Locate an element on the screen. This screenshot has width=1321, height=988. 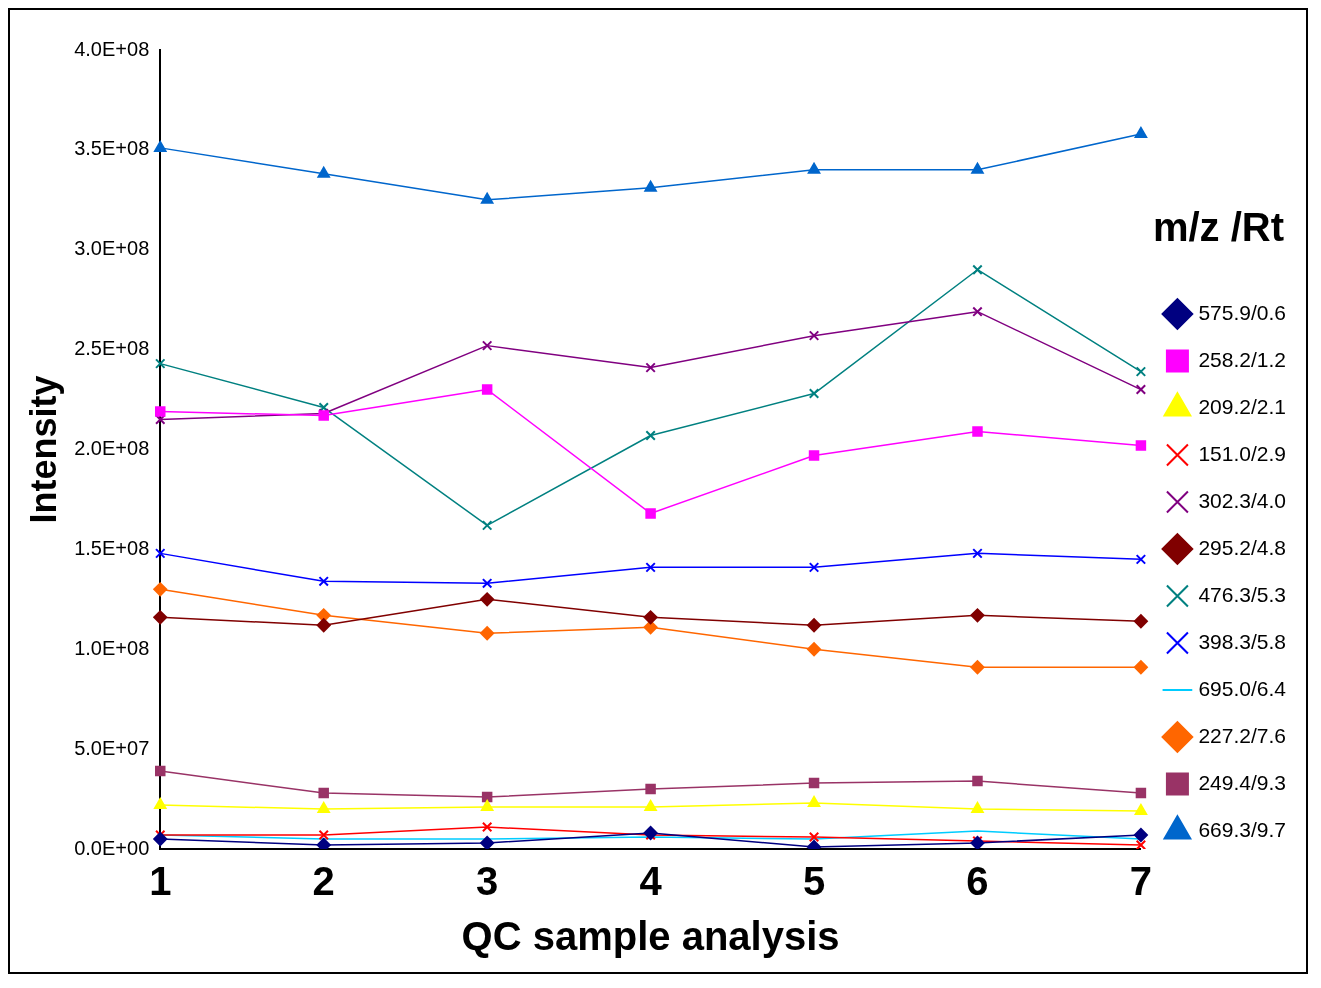
x-tick-label: 4 is located at coordinates (651, 881).